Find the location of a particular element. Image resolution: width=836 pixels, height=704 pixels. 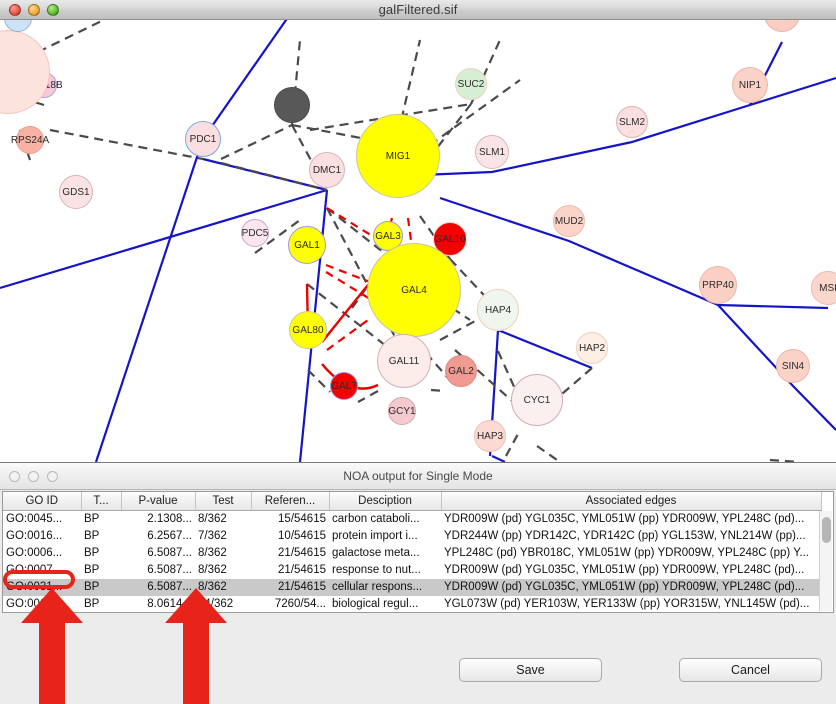

cell-reference: 15/54615 is located at coordinates (302, 518).